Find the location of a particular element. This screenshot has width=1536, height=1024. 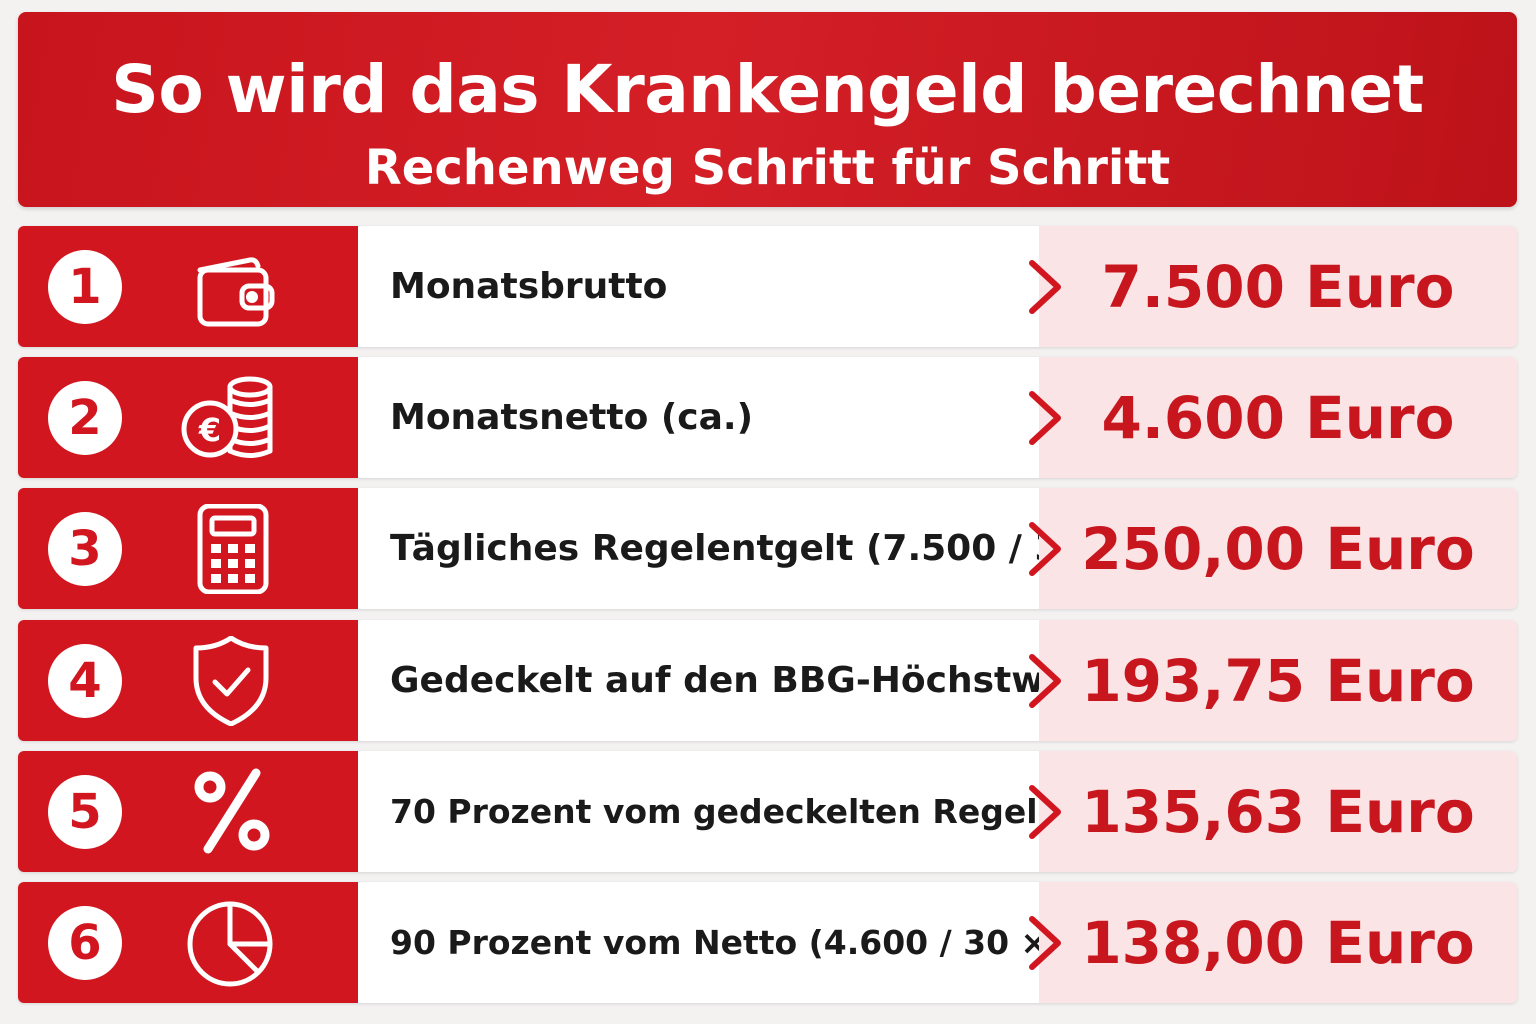

step-value: 4.600 Euro is located at coordinates (1278, 417).